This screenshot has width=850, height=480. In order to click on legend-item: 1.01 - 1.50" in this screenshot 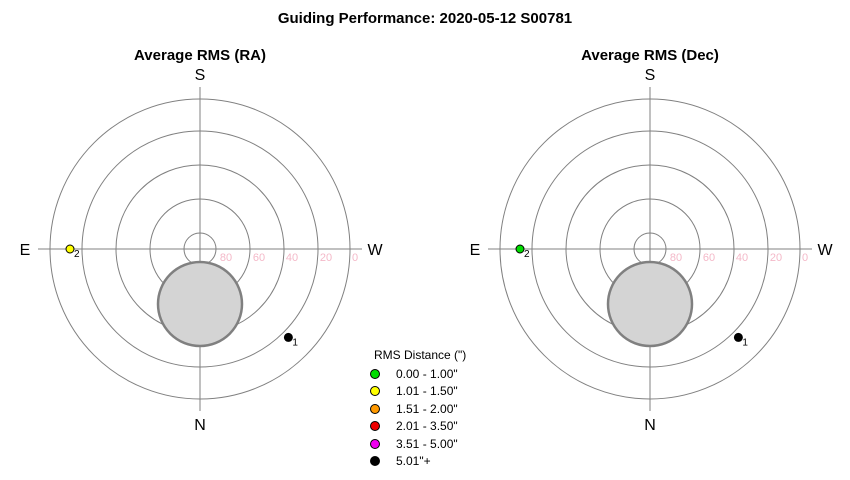, I will do `click(414, 392)`.